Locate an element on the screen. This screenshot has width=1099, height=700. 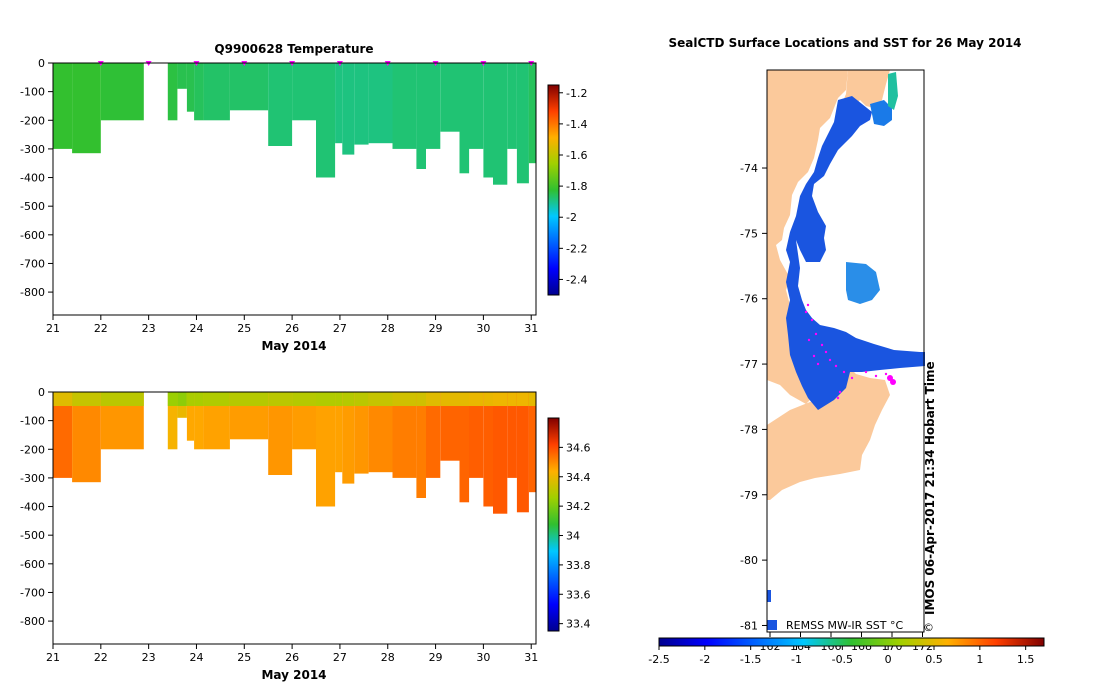
y-tick-label: -400 is located at coordinates (32, 507).